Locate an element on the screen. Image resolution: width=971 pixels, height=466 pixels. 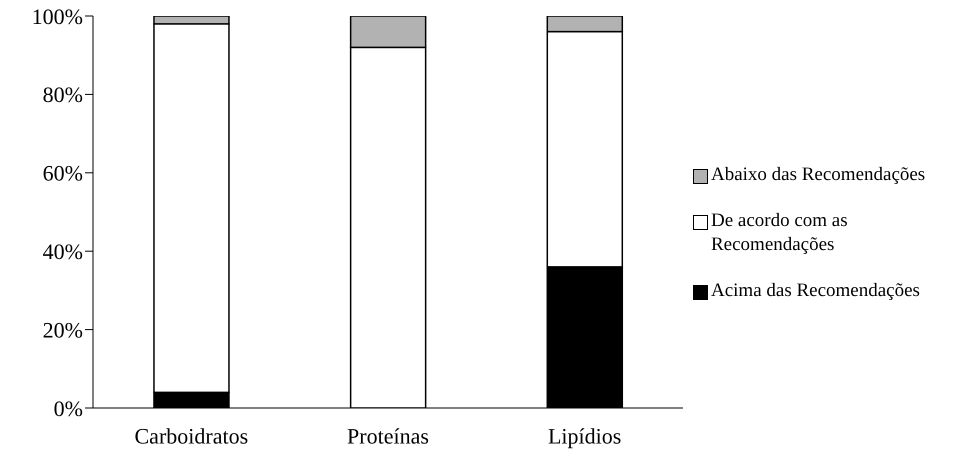
legend-label: Abaixo das Recomendações is located at coordinates (818, 175).